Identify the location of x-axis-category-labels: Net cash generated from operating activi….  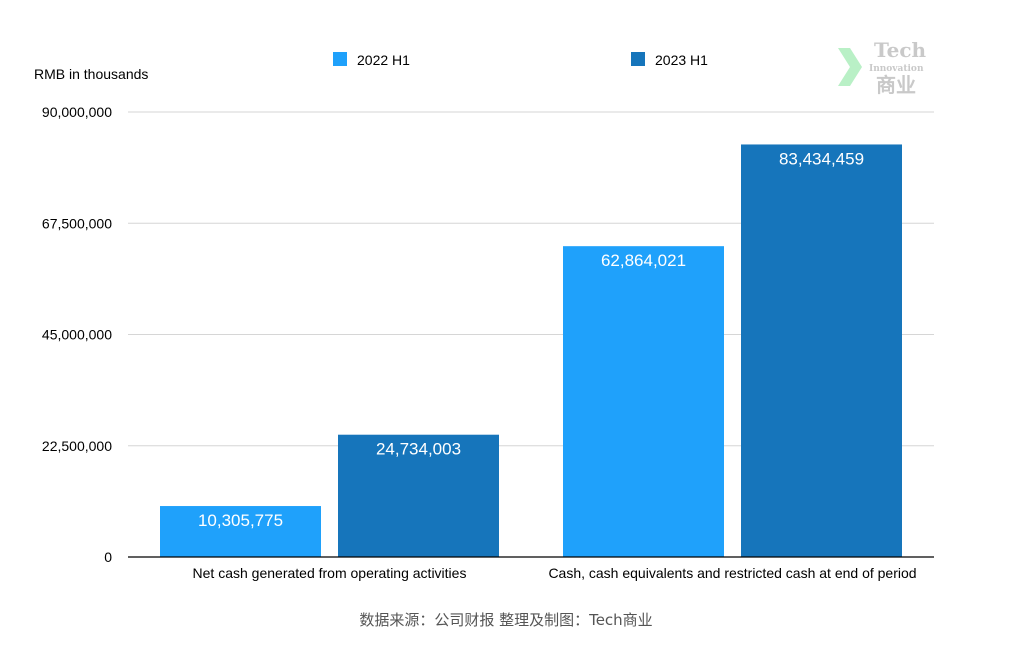
(555, 573).